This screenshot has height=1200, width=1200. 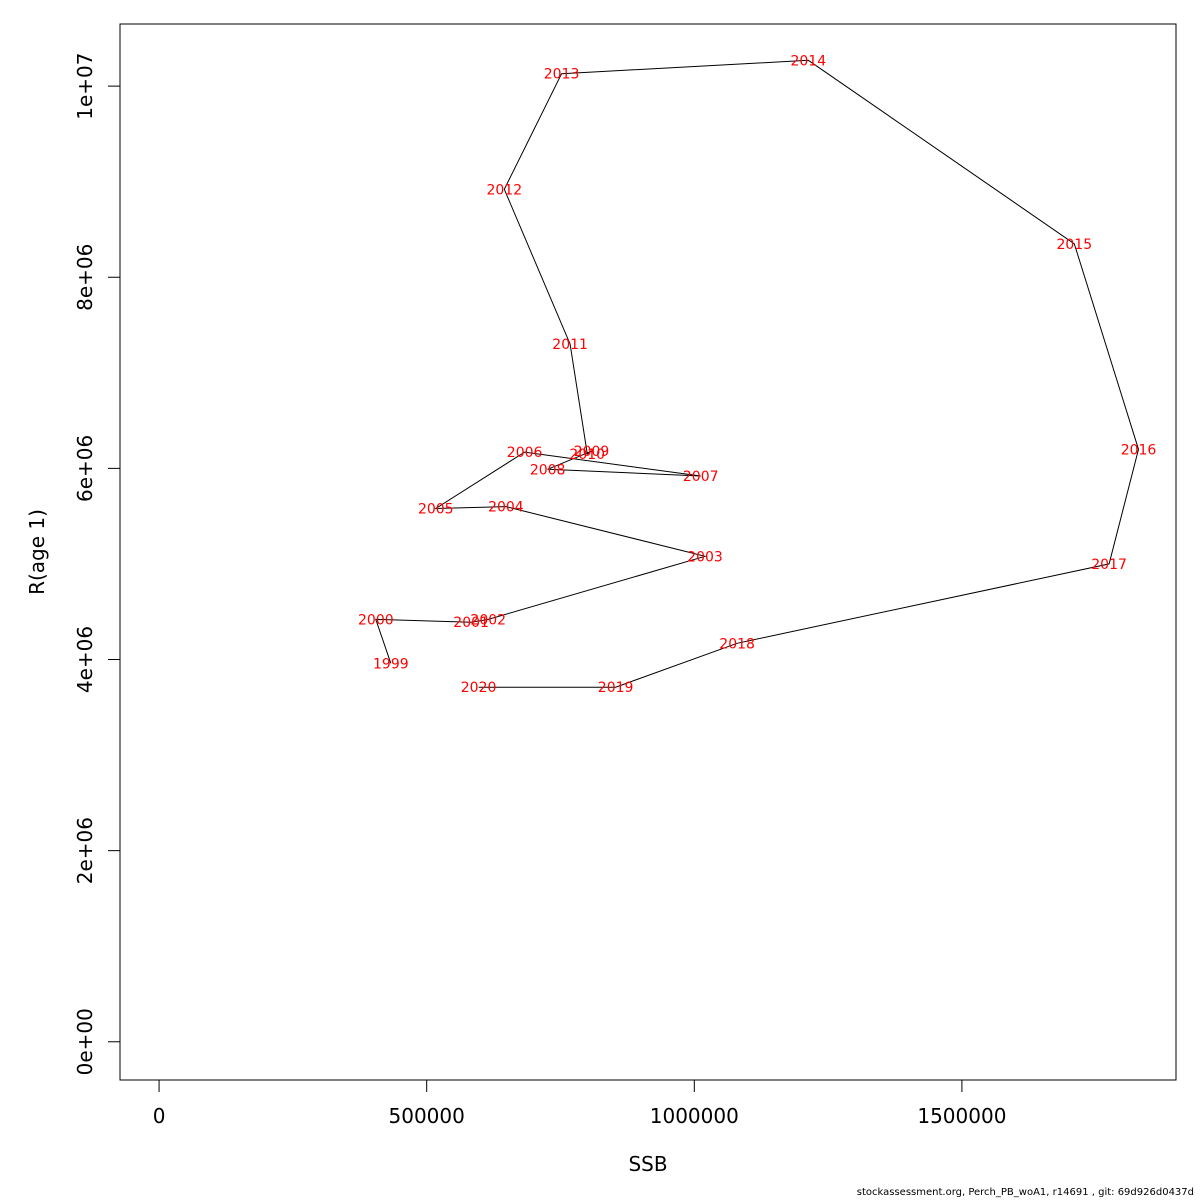 I want to click on year-label-2004: 2004, so click(x=506, y=508).